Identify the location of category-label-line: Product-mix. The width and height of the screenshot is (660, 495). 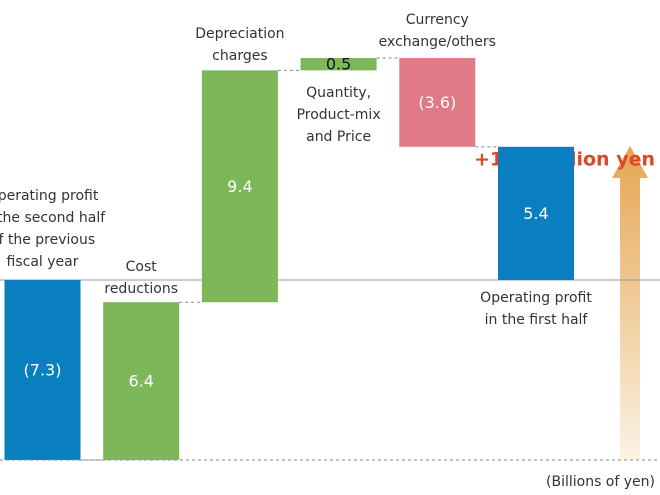
(339, 115).